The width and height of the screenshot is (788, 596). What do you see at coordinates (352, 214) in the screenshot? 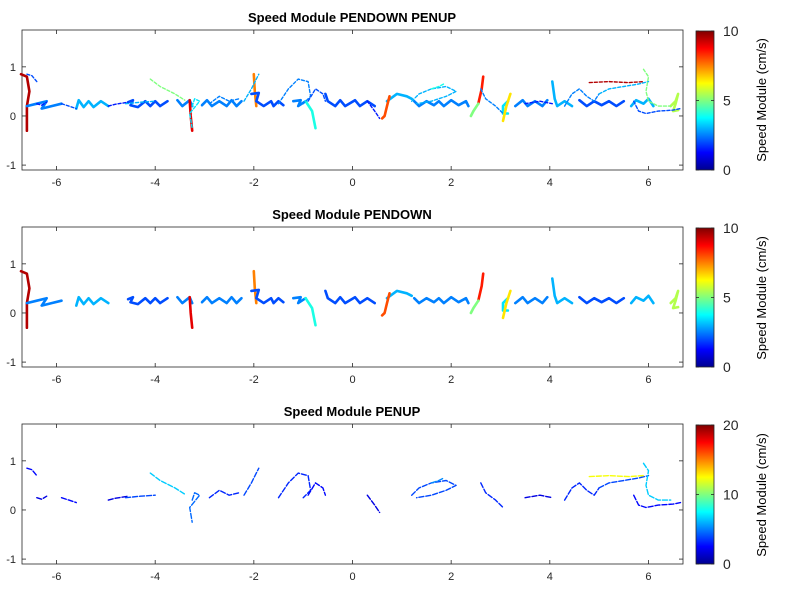
I see `chart-title-2: Speed Module PENDOWN` at bounding box center [352, 214].